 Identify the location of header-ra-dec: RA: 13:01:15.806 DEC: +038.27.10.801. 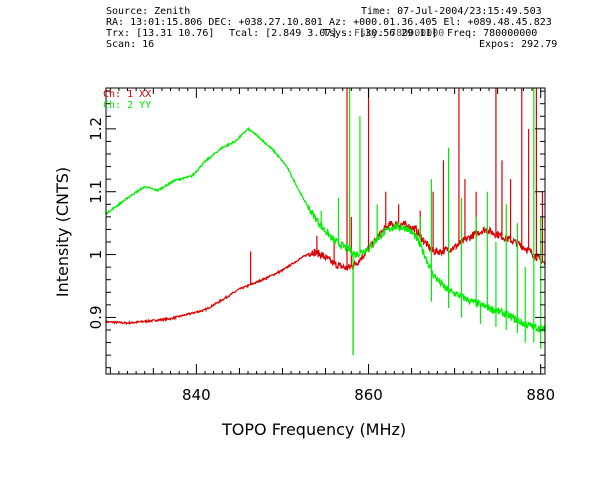
(214, 22).